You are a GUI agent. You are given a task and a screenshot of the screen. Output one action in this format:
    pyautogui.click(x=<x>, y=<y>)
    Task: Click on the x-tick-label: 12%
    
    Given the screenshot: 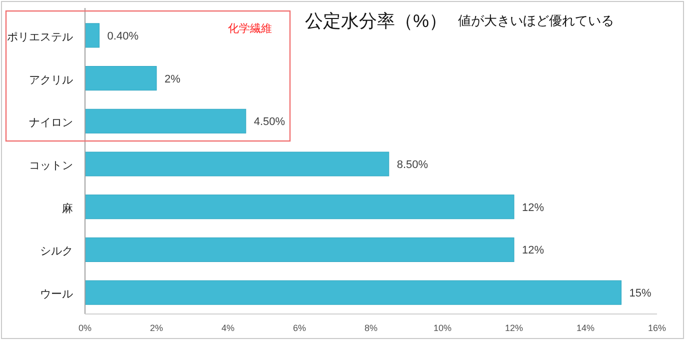 What is the action you would take?
    pyautogui.click(x=514, y=328)
    